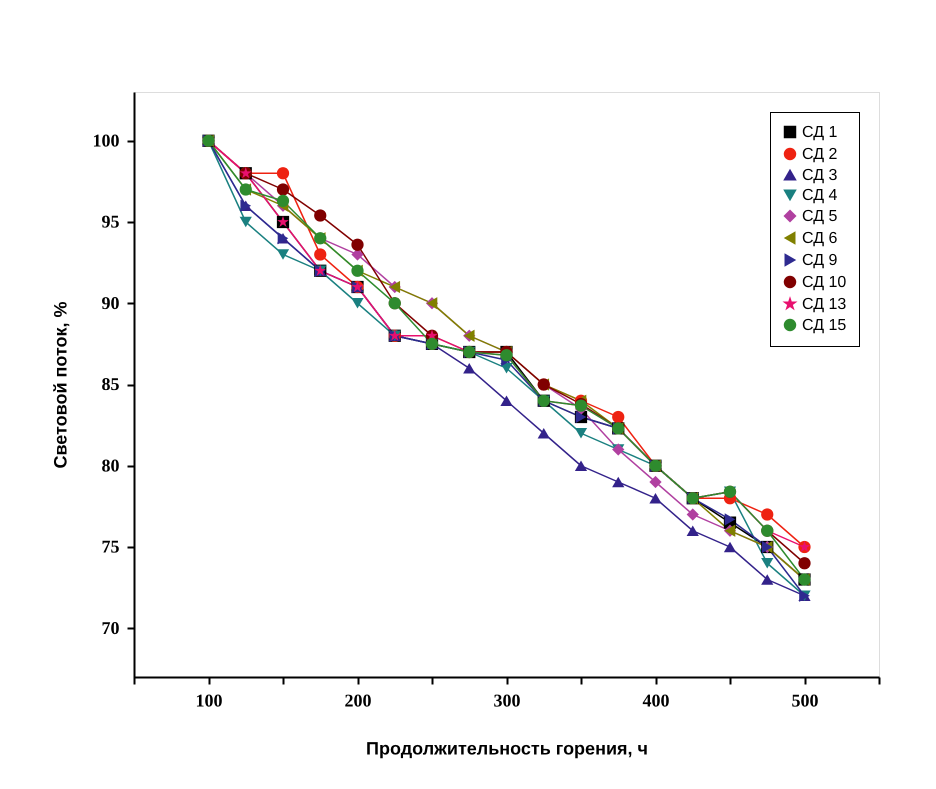 Image resolution: width=936 pixels, height=789 pixels. Describe the element at coordinates (820, 238) in the screenshot. I see `legend-label: СД 6` at that location.